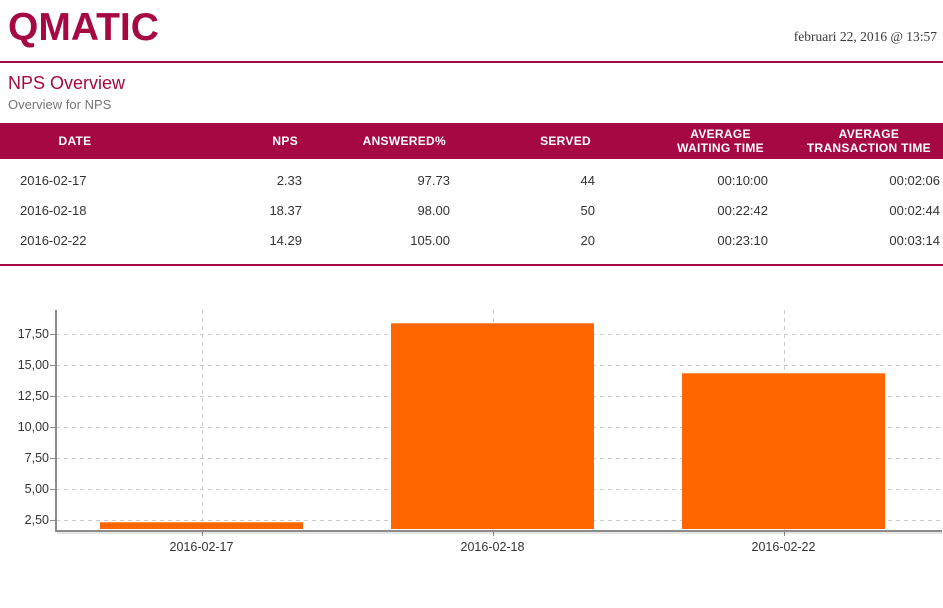 The height and width of the screenshot is (608, 943). What do you see at coordinates (471, 210) in the screenshot?
I see `table-row: 2016-02-18 18.37 98.00 50 00:22:42 00:02:44` at bounding box center [471, 210].